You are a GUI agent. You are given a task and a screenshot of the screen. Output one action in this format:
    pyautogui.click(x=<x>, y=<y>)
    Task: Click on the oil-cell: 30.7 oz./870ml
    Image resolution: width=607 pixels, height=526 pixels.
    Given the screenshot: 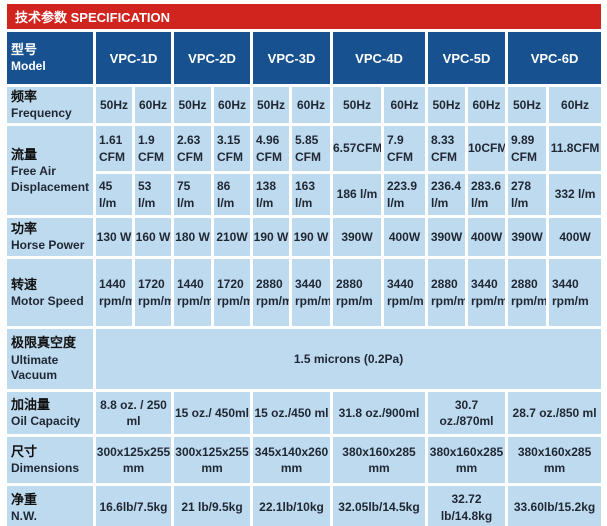 What is the action you would take?
    pyautogui.click(x=466, y=413)
    